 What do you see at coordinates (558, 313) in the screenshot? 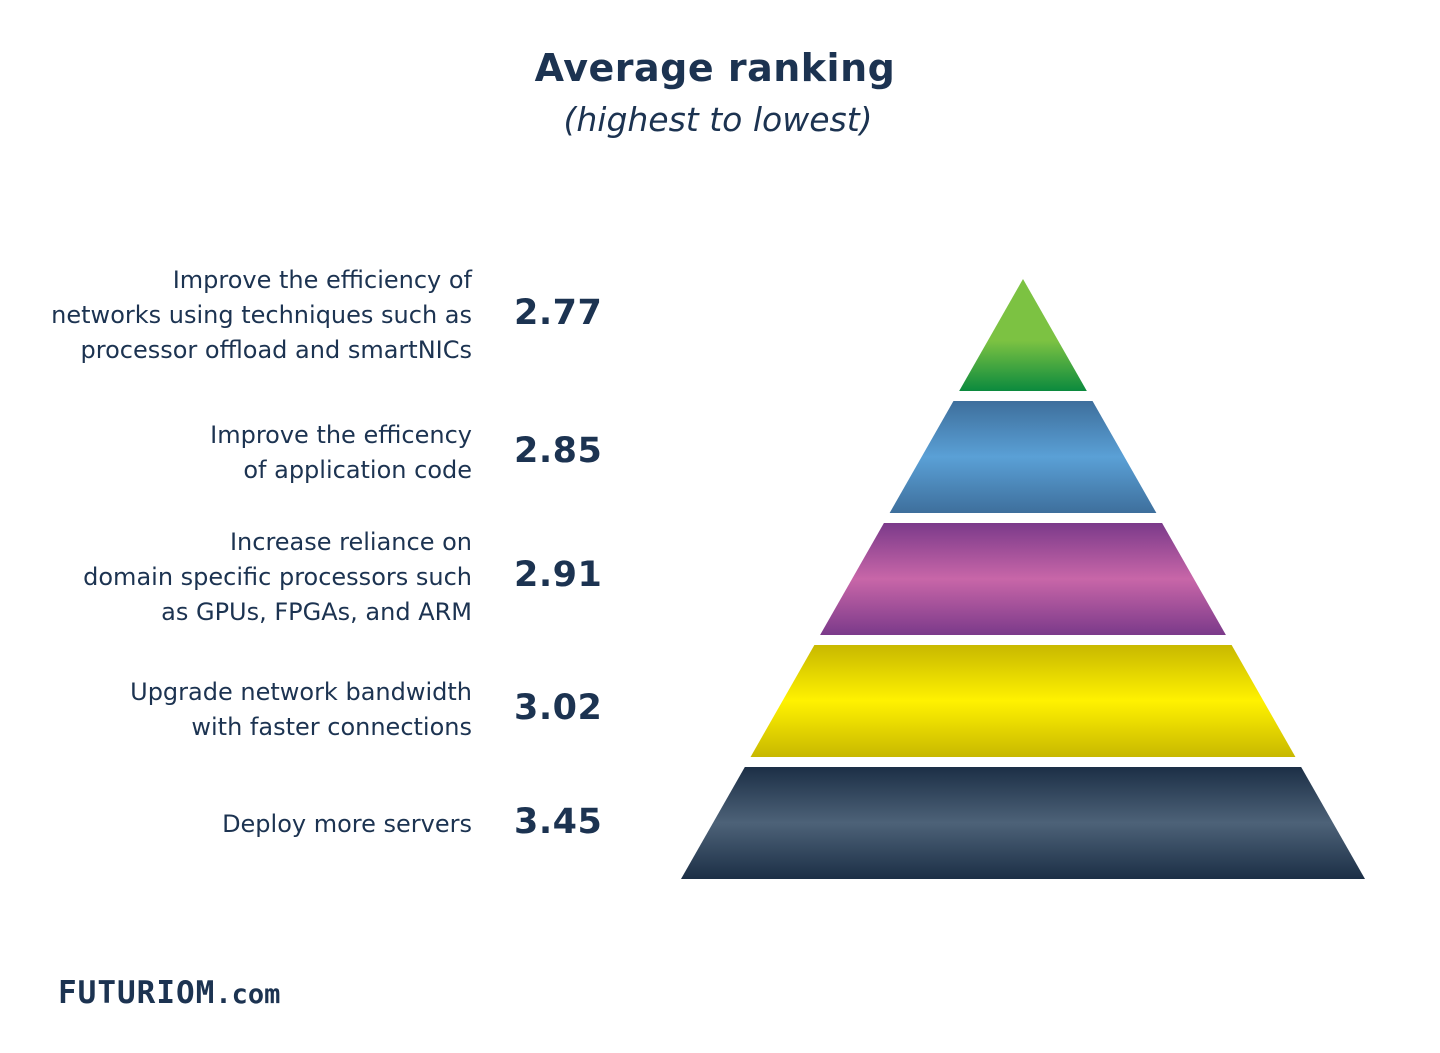
I see `tier-value-1: 2.77` at bounding box center [558, 313].